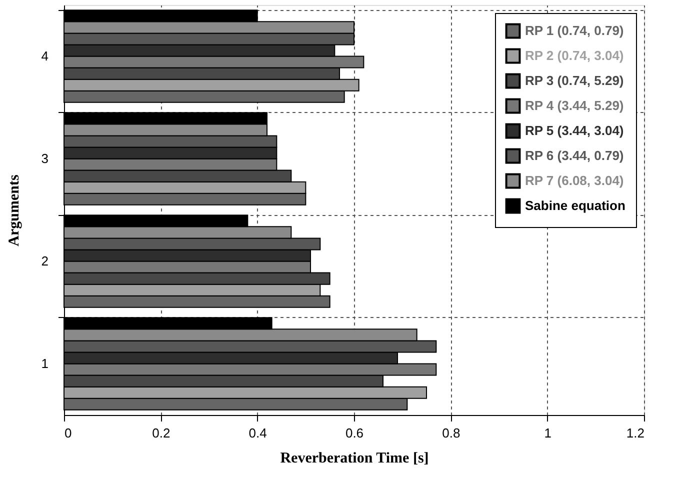 Image resolution: width=679 pixels, height=490 pixels. Describe the element at coordinates (44, 158) in the screenshot. I see `y-tick-label: 3` at that location.